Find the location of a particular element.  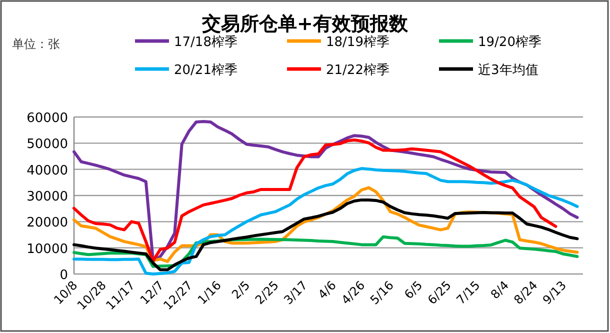

x-tick-label: 2/5 is located at coordinates (241, 290).